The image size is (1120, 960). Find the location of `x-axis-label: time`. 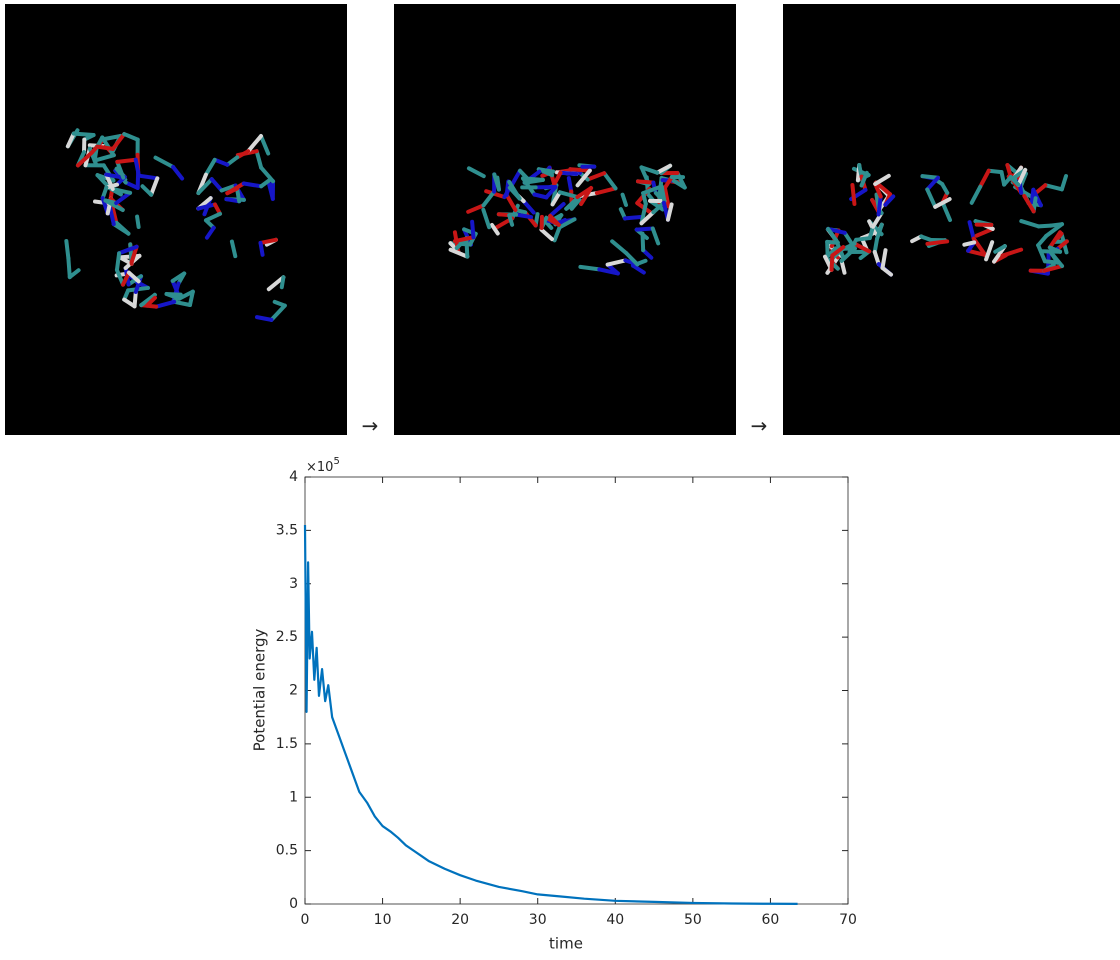

x-axis-label: time is located at coordinates (566, 944).